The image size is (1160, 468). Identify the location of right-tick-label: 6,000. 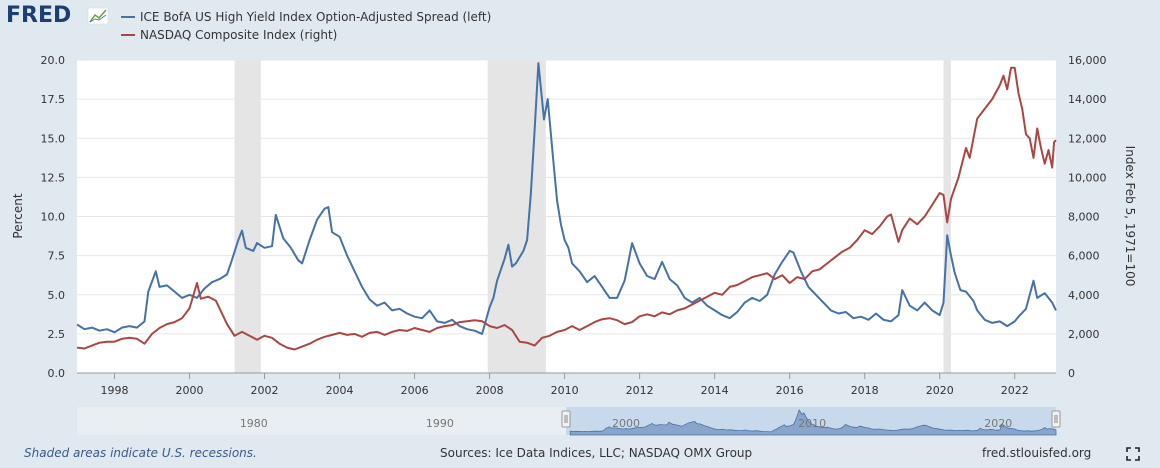
(1084, 256).